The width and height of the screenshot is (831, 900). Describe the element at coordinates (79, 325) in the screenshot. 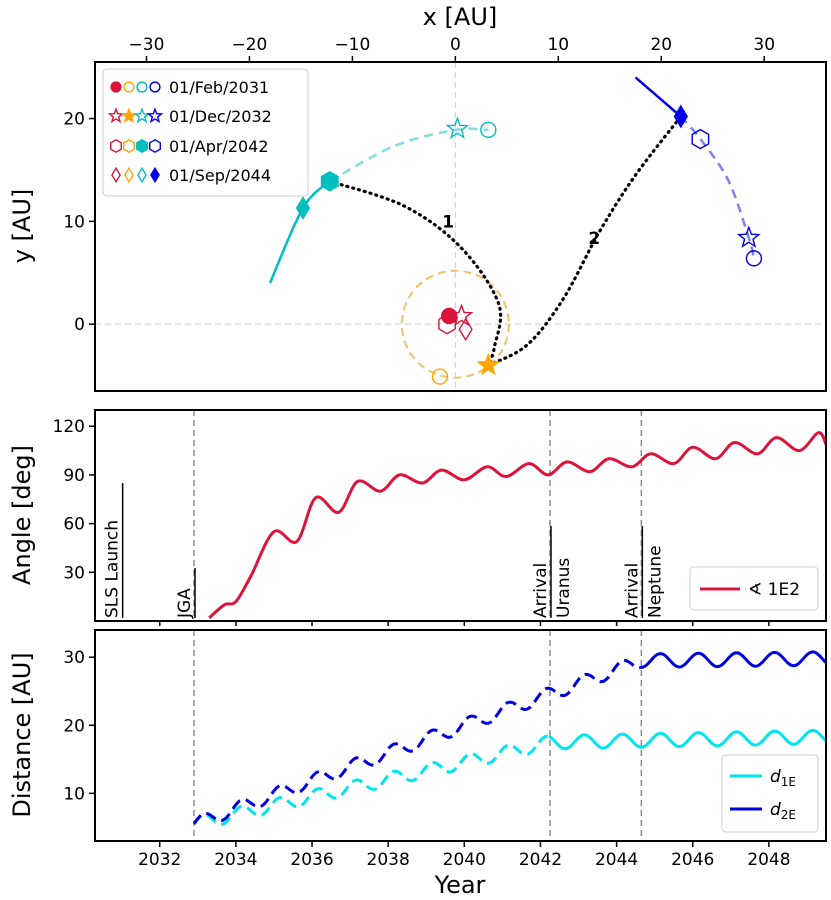

I see `y-tick-label: 0` at that location.